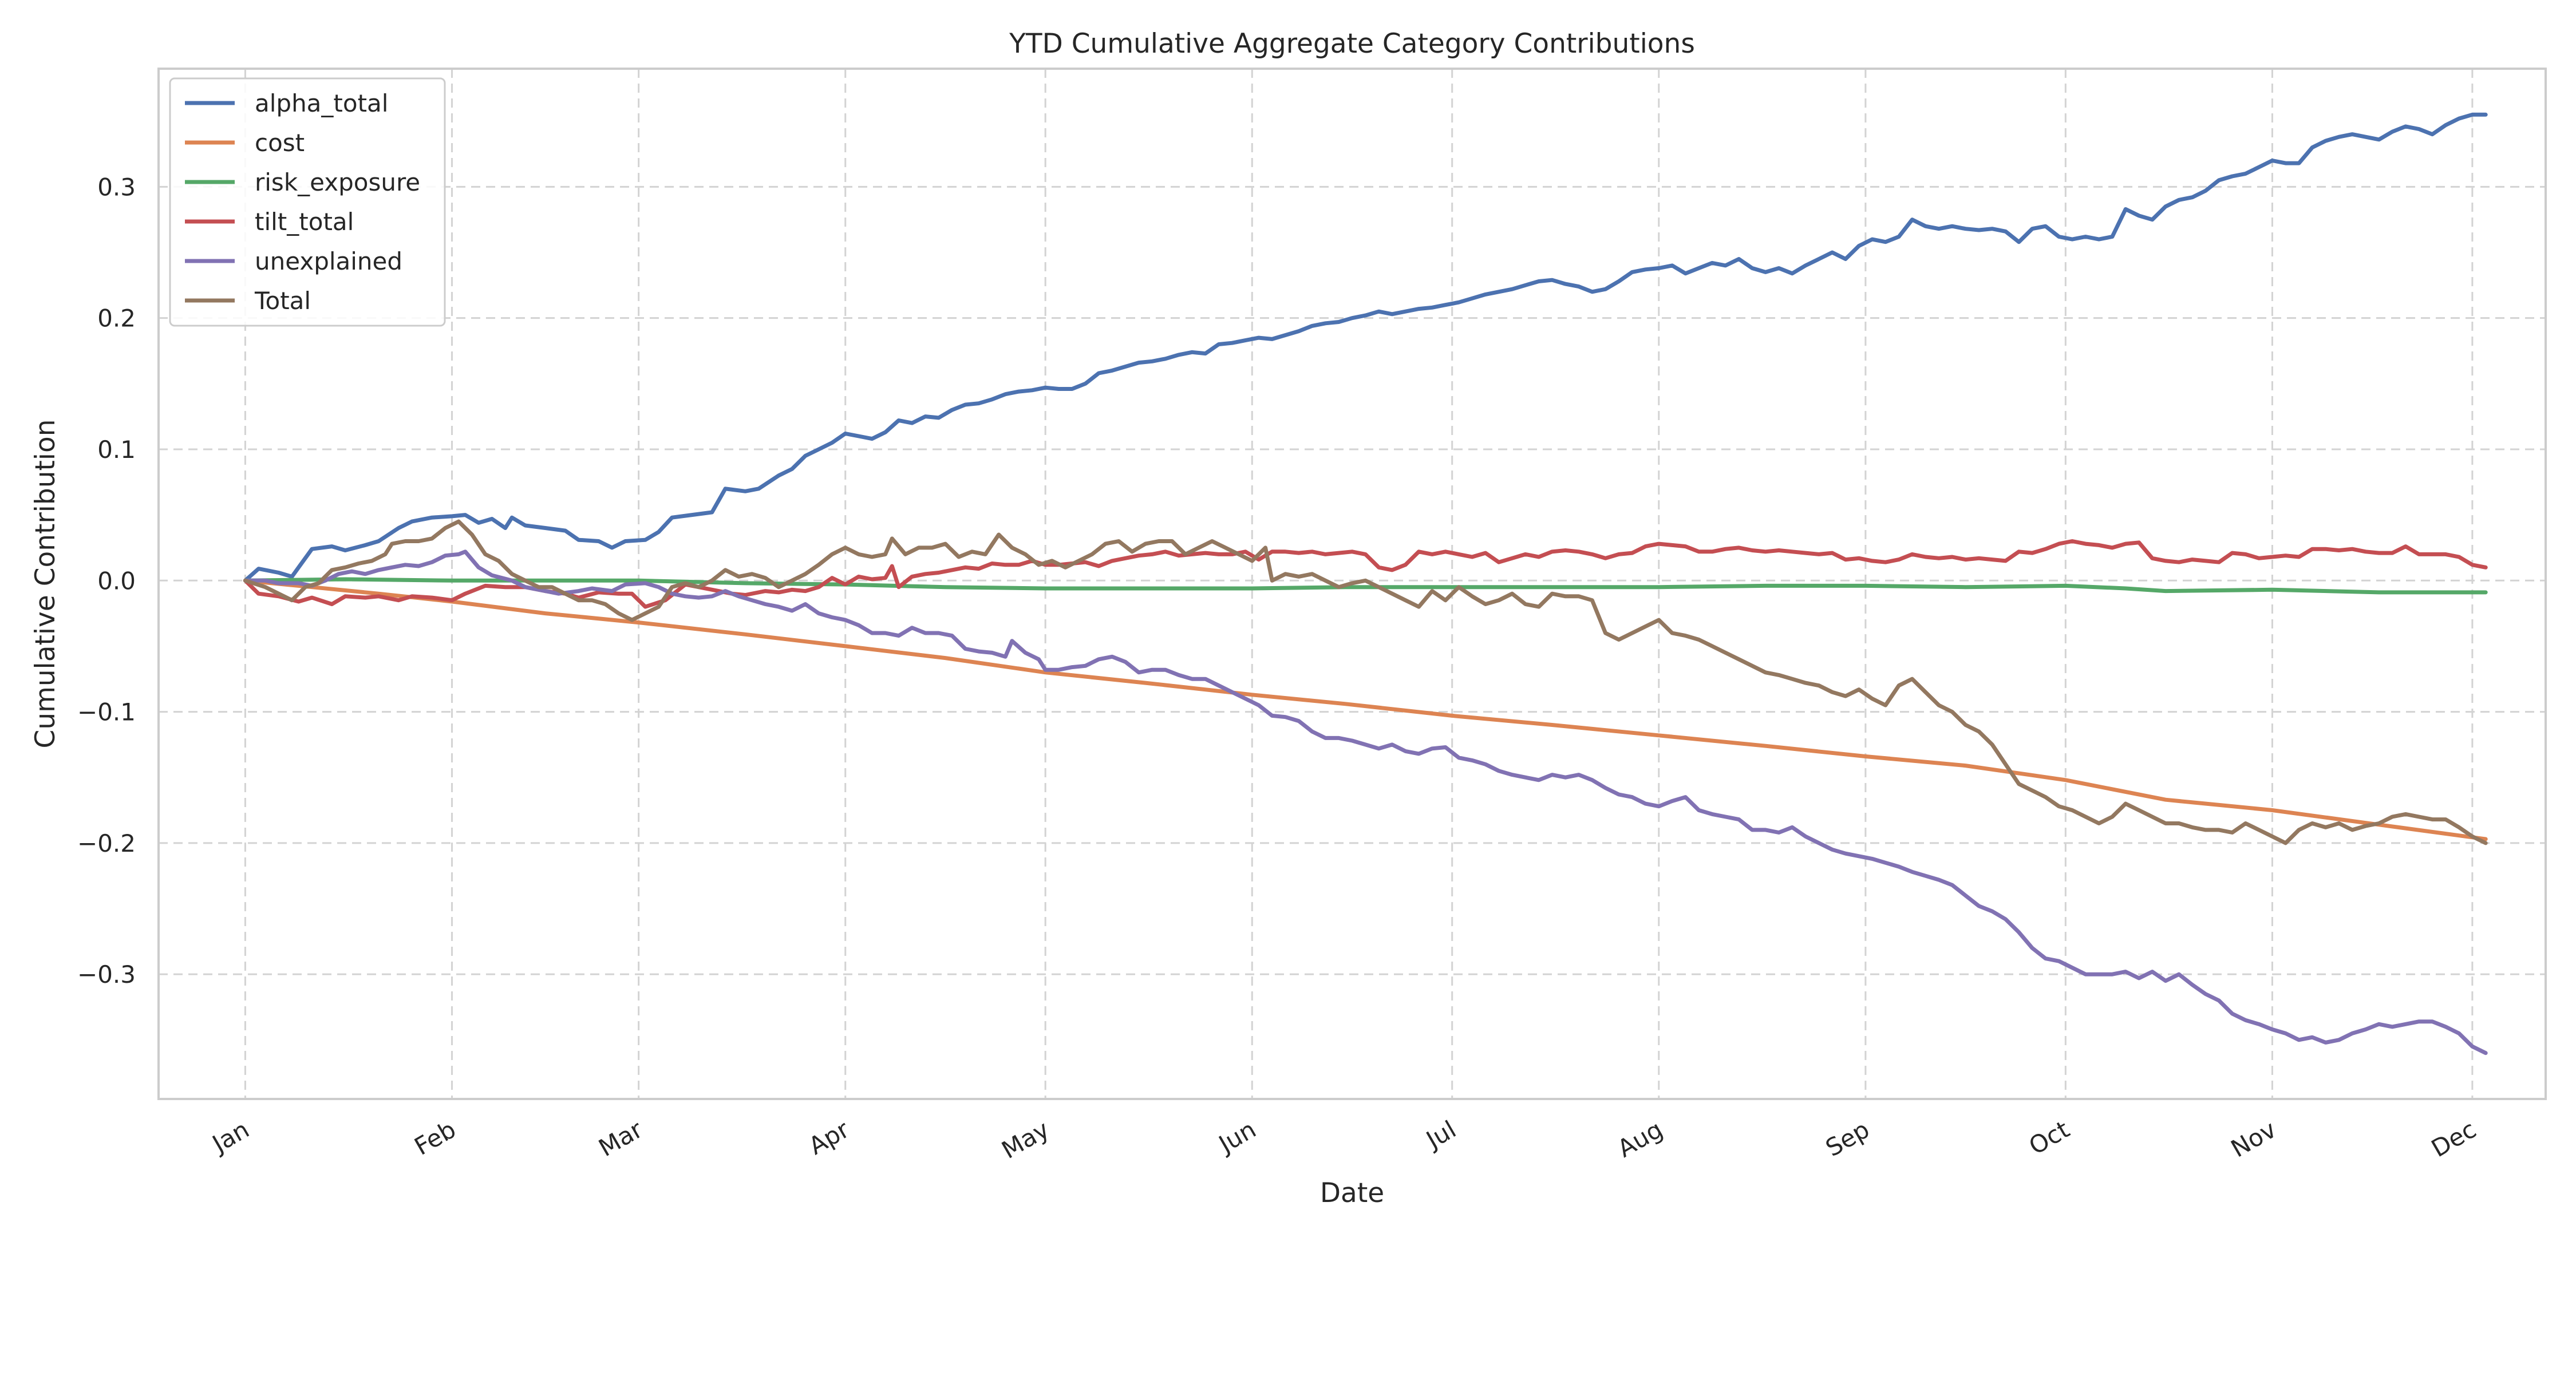 The width and height of the screenshot is (2576, 1376). What do you see at coordinates (337, 182) in the screenshot?
I see `legend-label-risk-exposure: risk_exposure` at bounding box center [337, 182].